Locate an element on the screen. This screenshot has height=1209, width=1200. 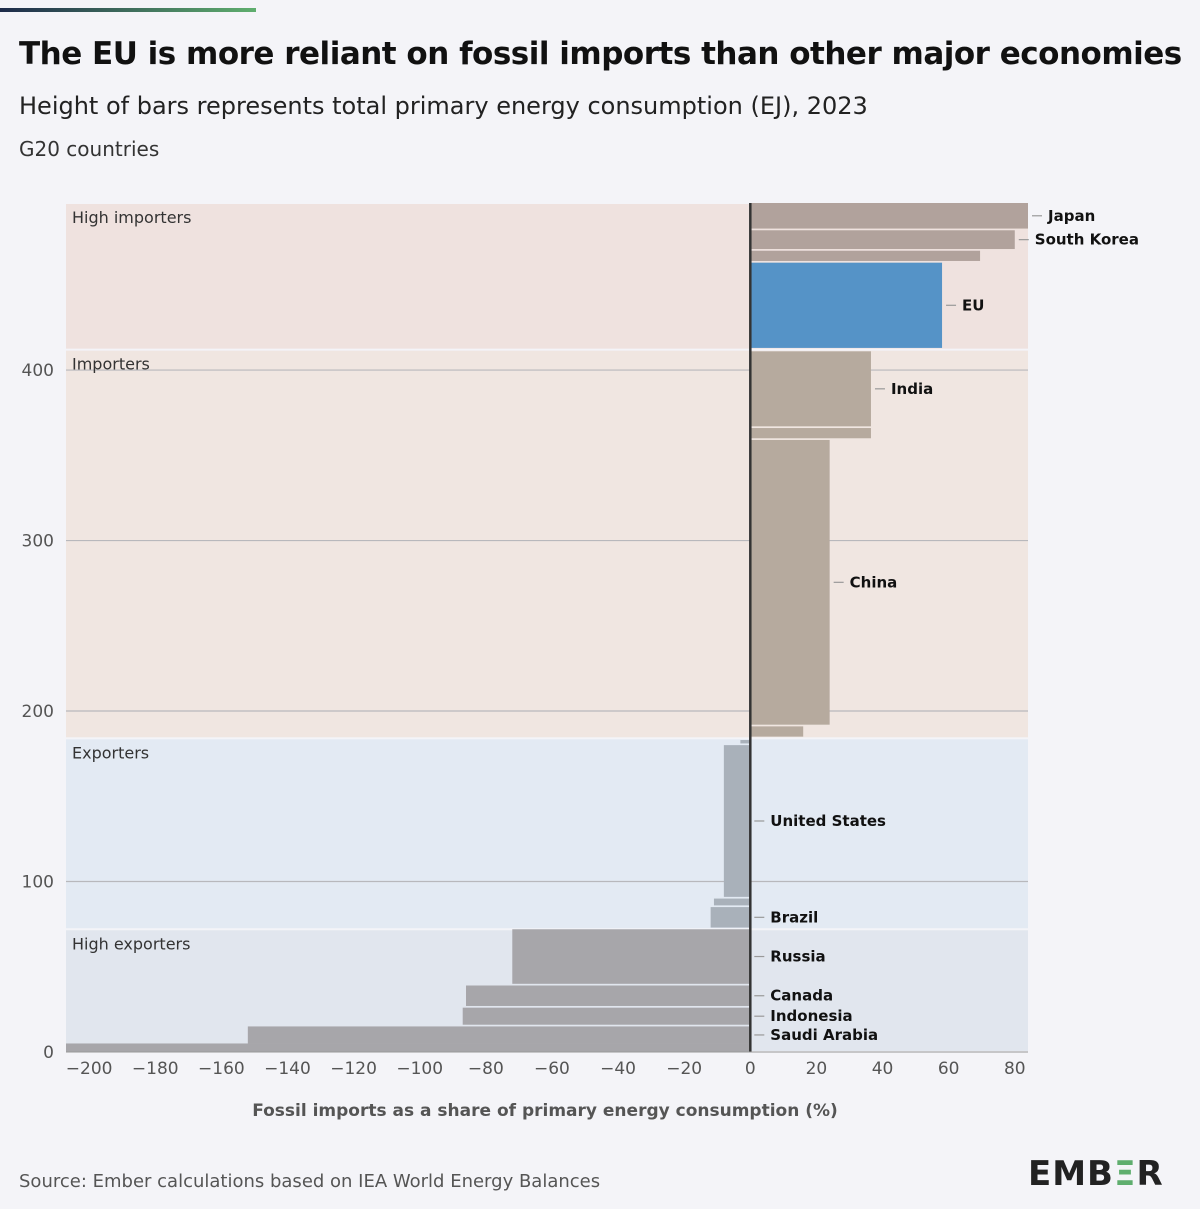
y-tick-label: 300 is located at coordinates (38, 542).